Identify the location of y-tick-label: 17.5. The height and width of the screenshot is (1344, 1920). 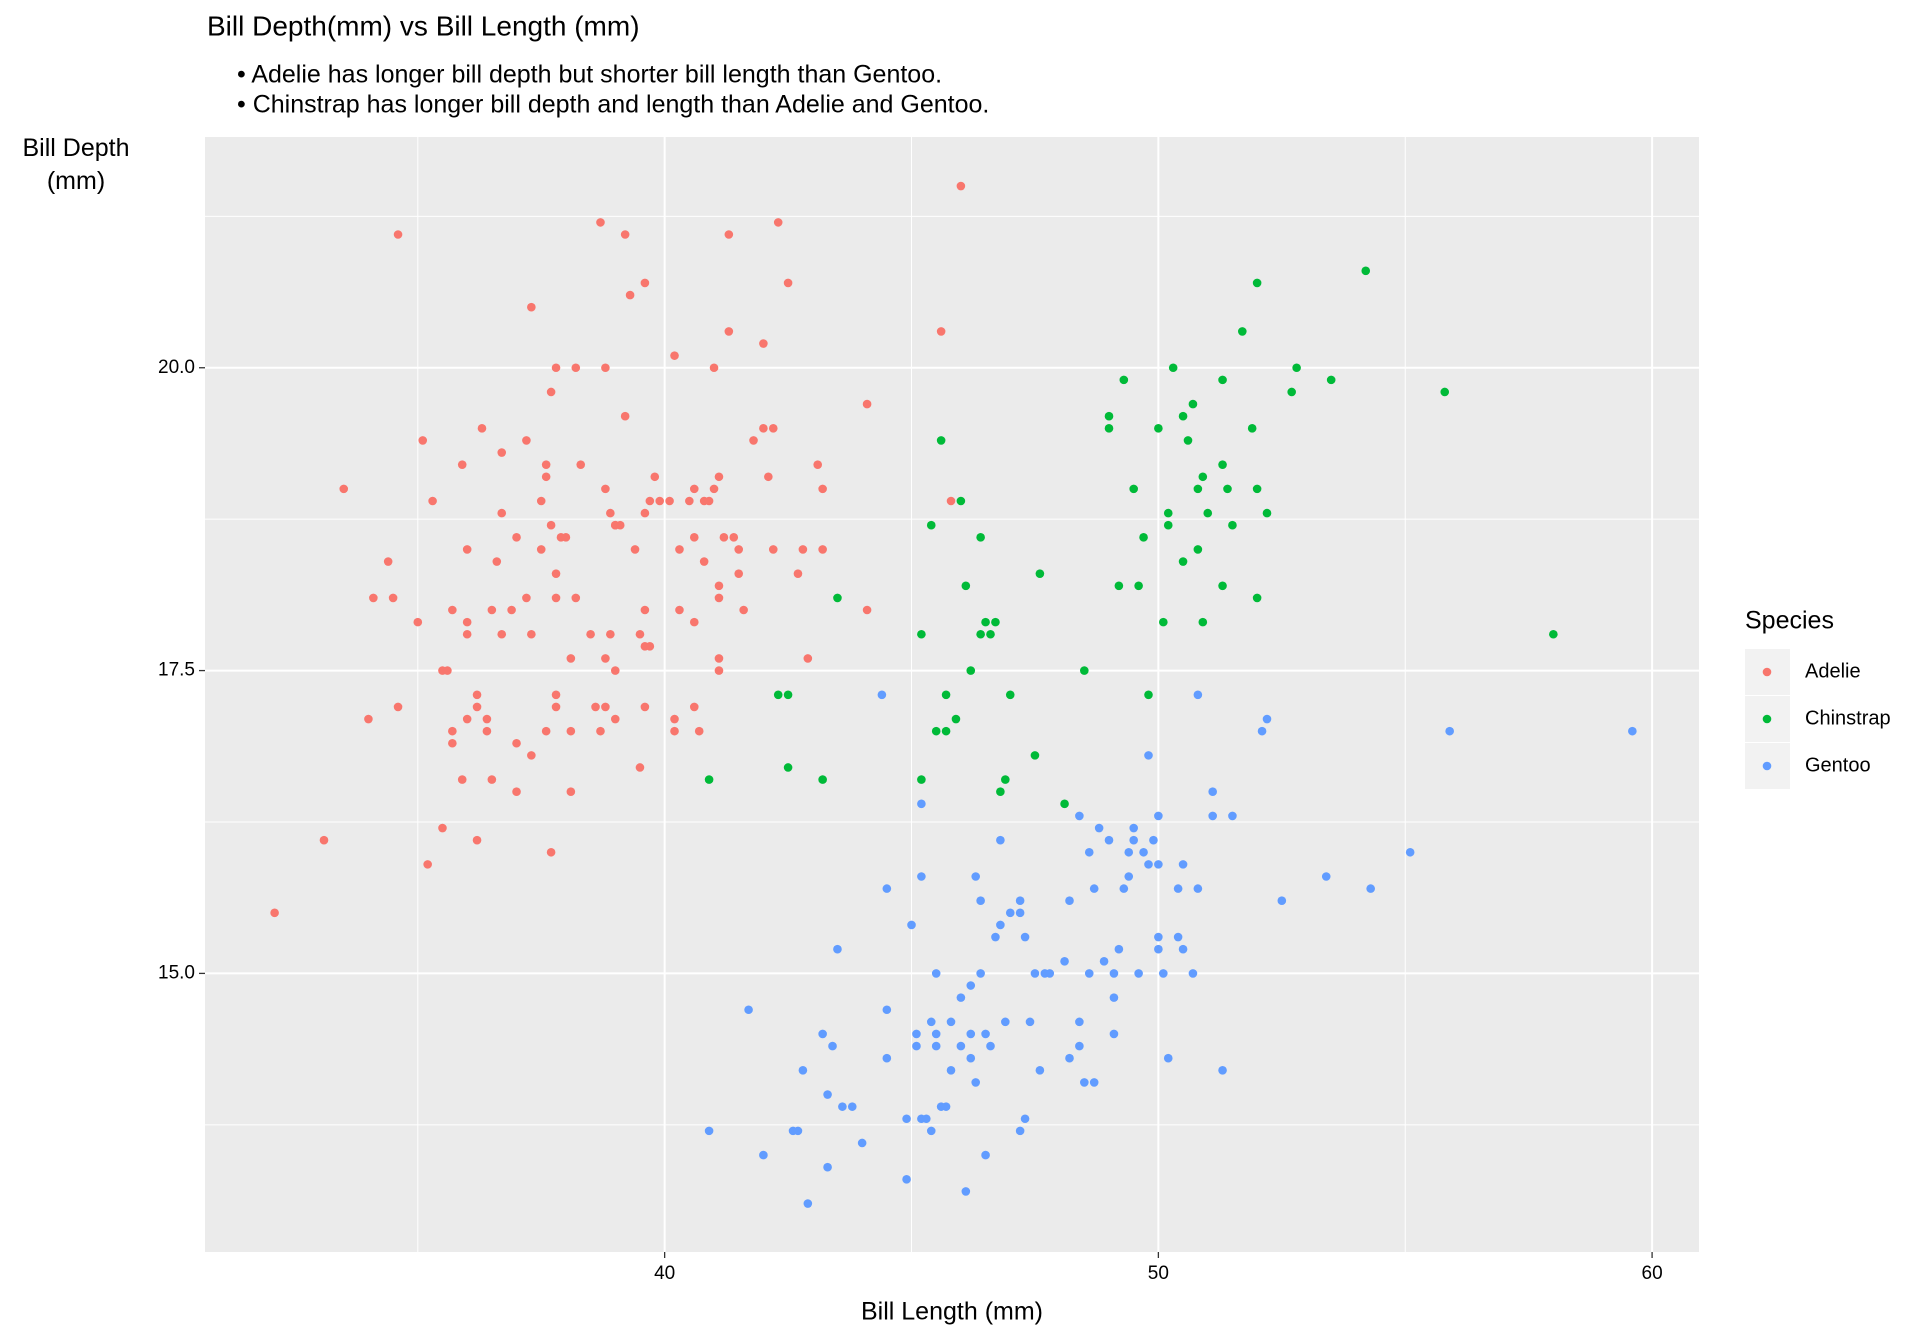
(176, 670).